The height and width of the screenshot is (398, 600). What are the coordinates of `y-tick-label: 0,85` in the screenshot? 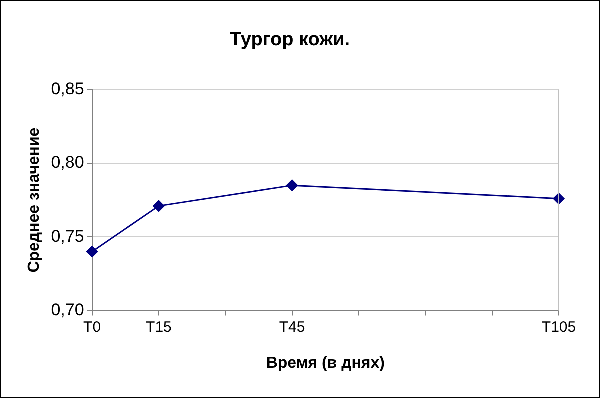 It's located at (67, 88).